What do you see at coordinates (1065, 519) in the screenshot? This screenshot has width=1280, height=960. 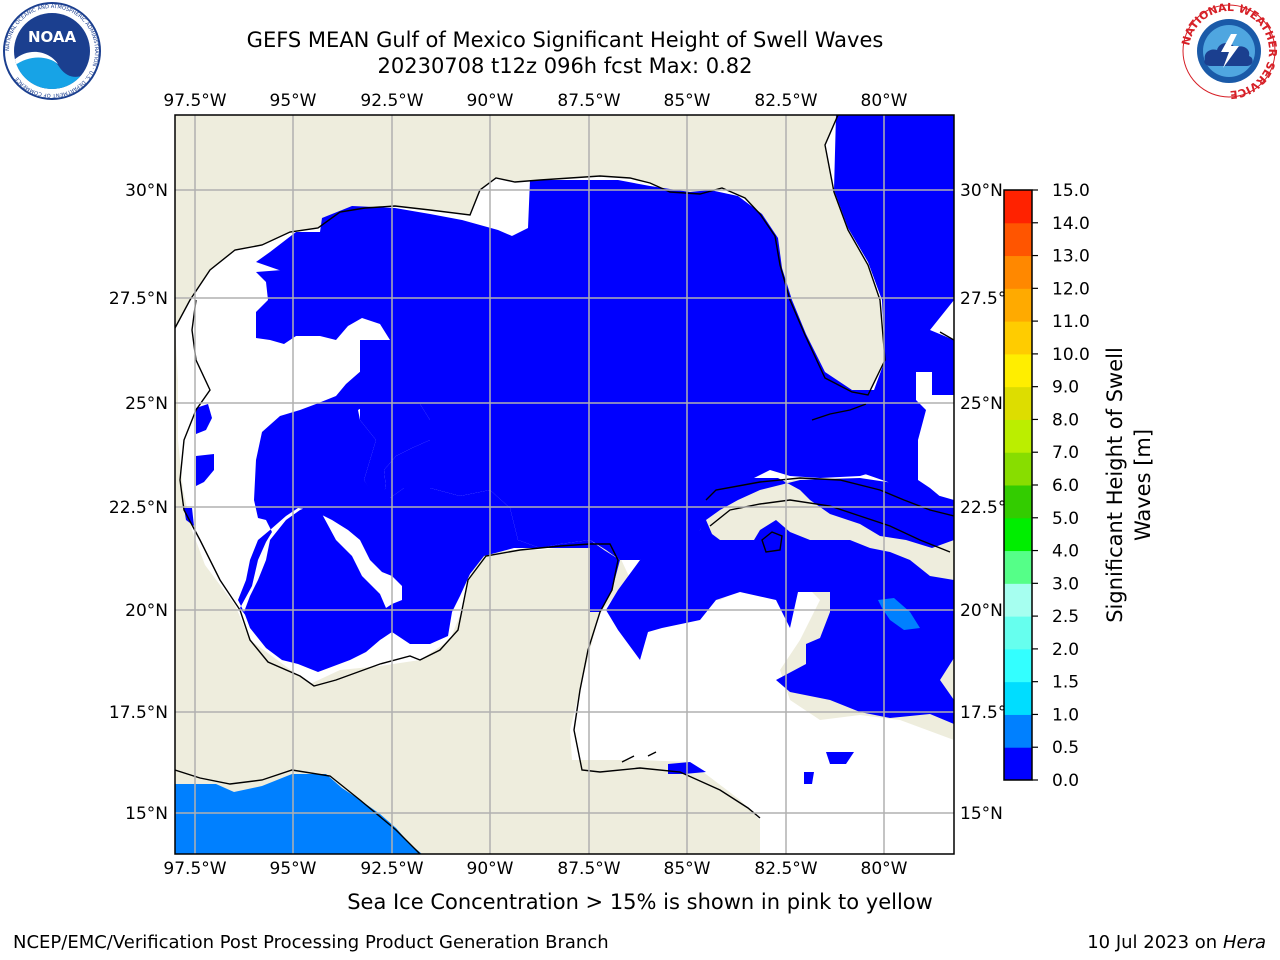 I see `colorbar-tick-label: 5.0` at bounding box center [1065, 519].